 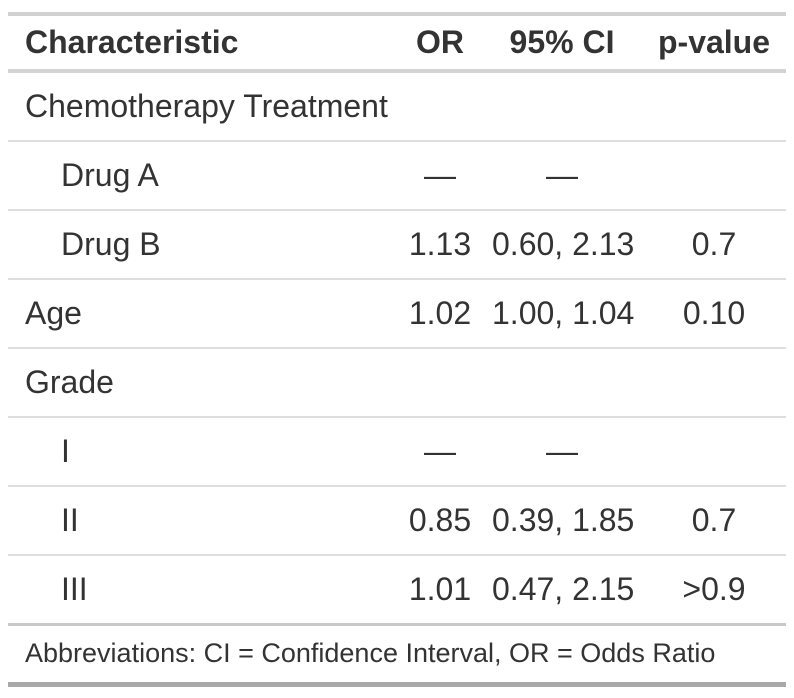 I want to click on row-group-label: Grade, so click(x=203, y=382).